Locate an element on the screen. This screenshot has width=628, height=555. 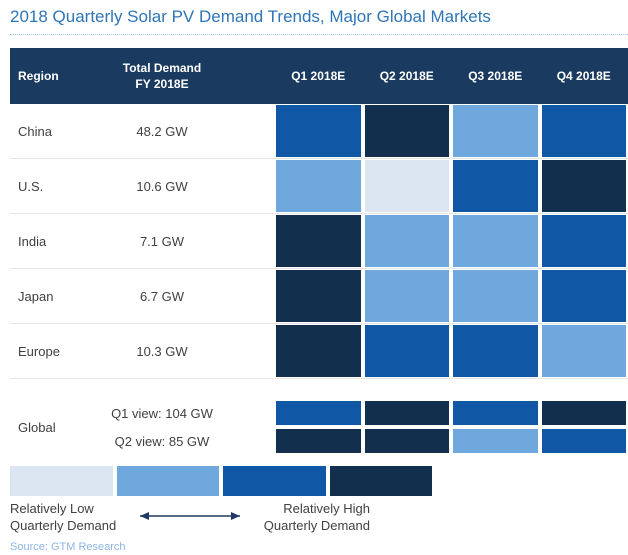
low-to-high-arrow-icon is located at coordinates (190, 516).